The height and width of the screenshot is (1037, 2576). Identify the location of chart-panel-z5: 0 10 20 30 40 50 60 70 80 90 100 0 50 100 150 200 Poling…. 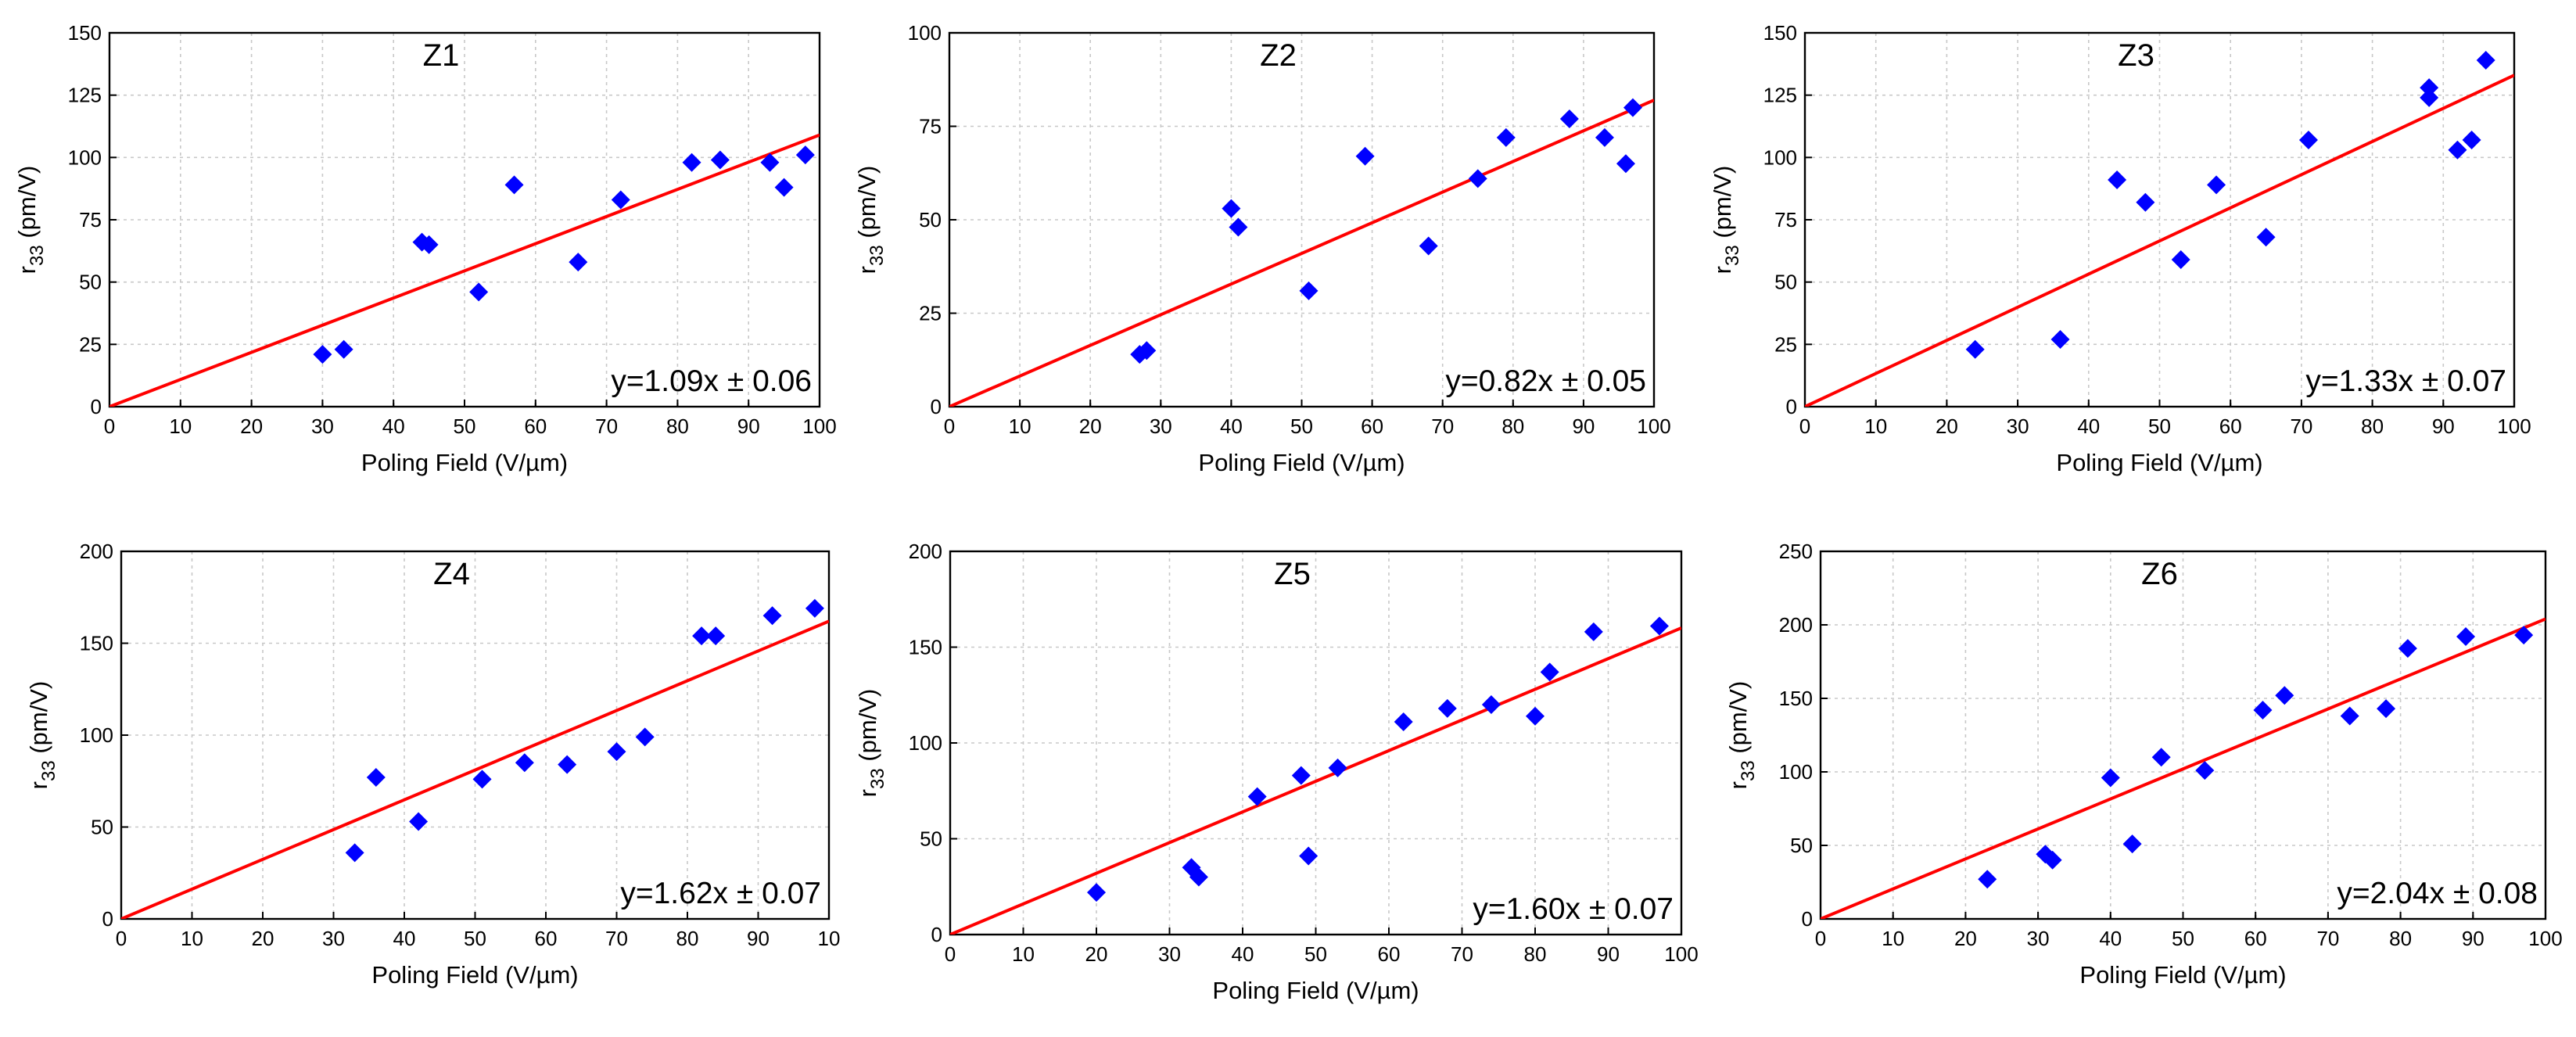
(1276, 772).